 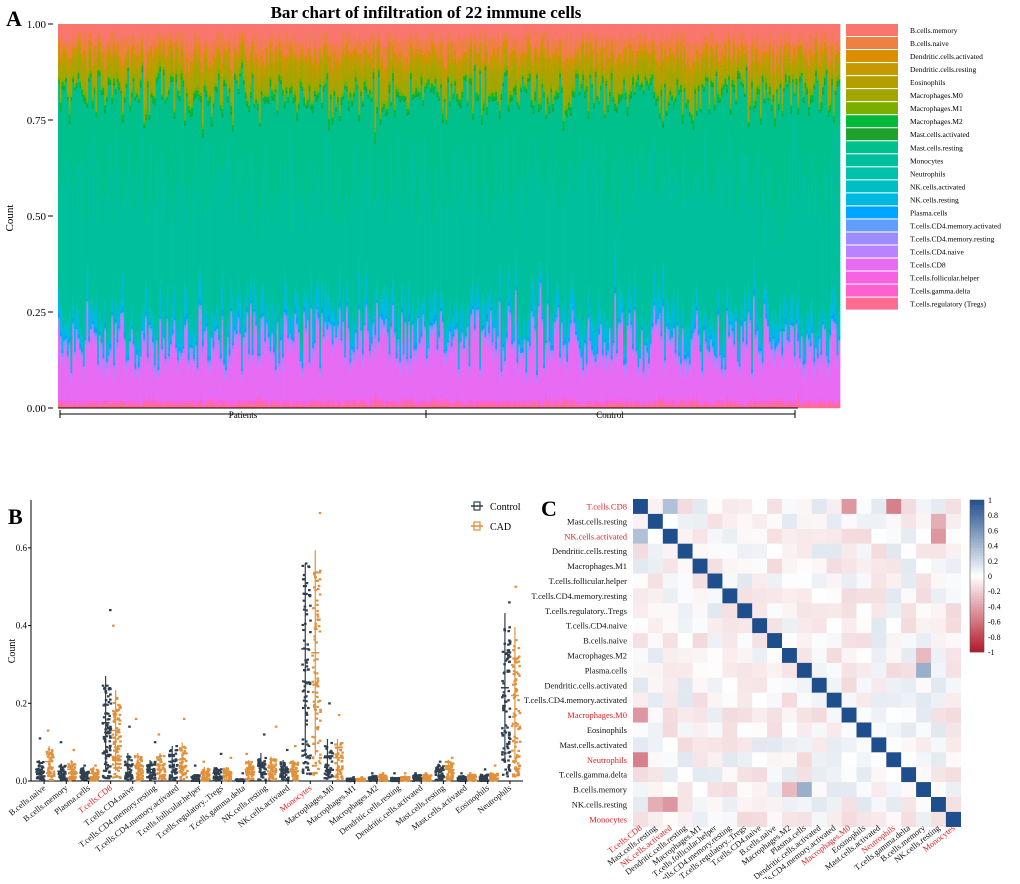 What do you see at coordinates (37, 313) in the screenshot?
I see `ytick-label: 0.25` at bounding box center [37, 313].